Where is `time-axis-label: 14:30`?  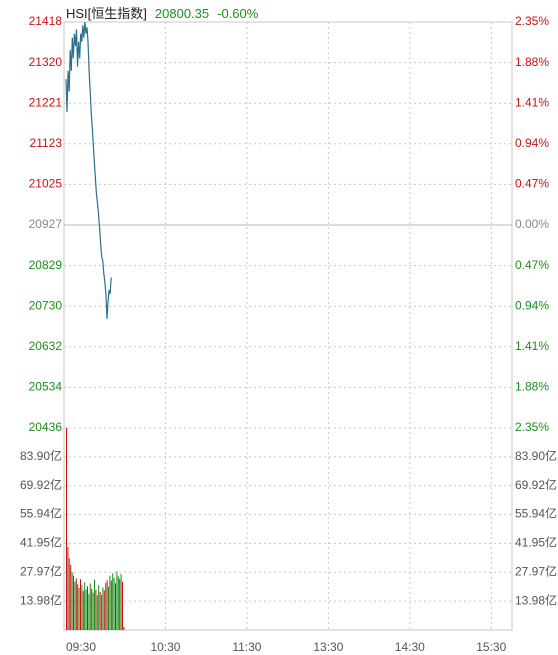 time-axis-label: 14:30 is located at coordinates (410, 647).